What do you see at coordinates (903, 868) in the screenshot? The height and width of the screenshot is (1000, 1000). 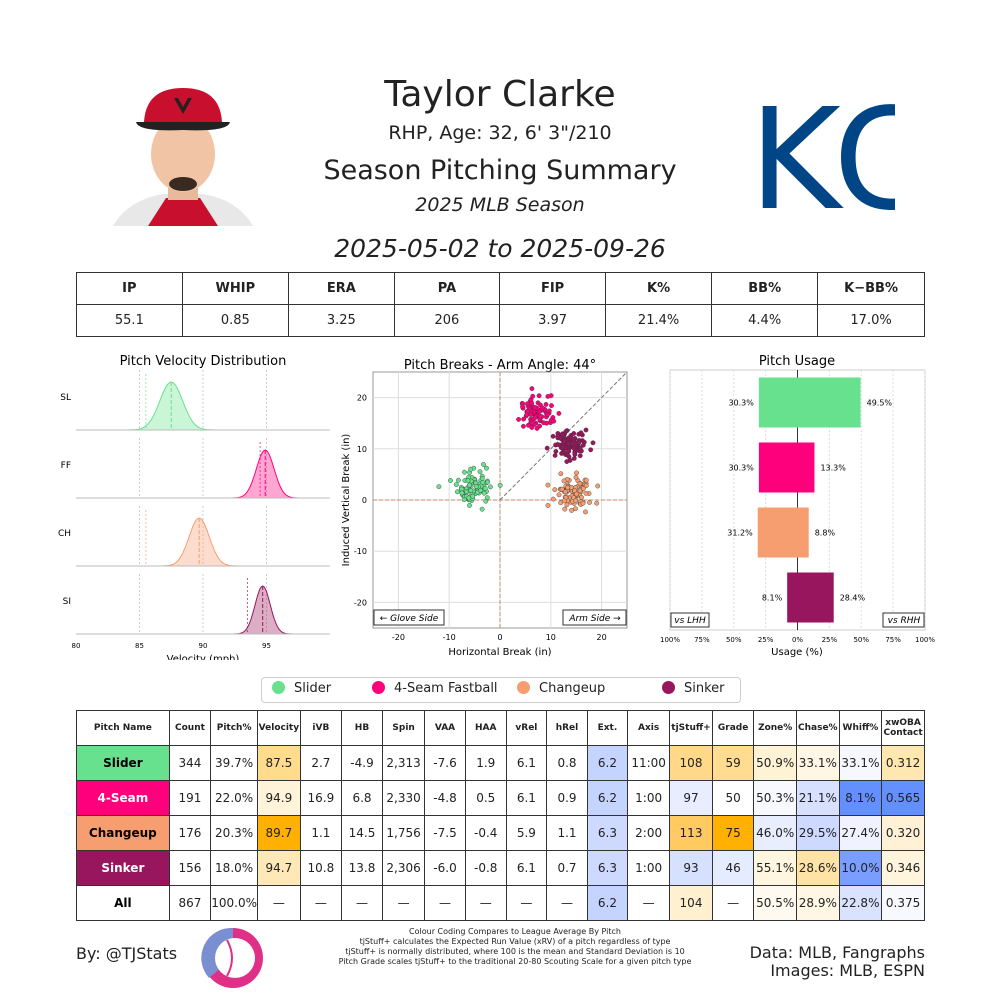 I see `pitch-table-cell: 0.346` at bounding box center [903, 868].